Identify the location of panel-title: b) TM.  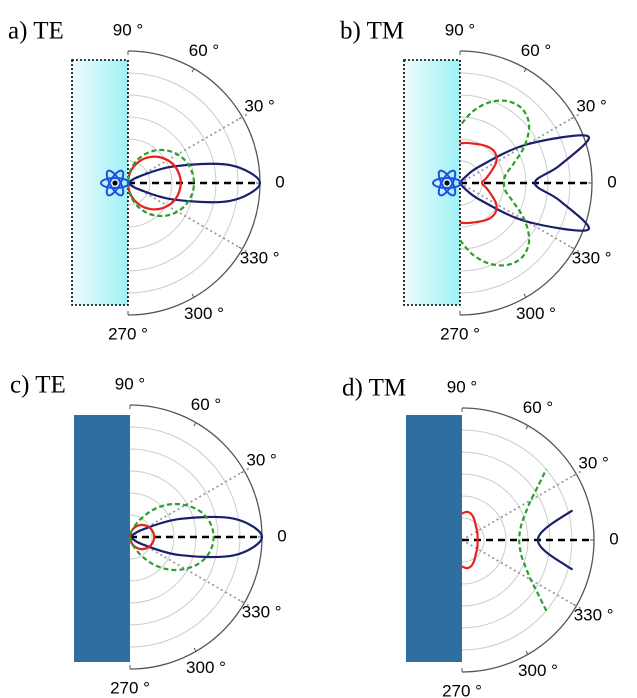
(372, 31).